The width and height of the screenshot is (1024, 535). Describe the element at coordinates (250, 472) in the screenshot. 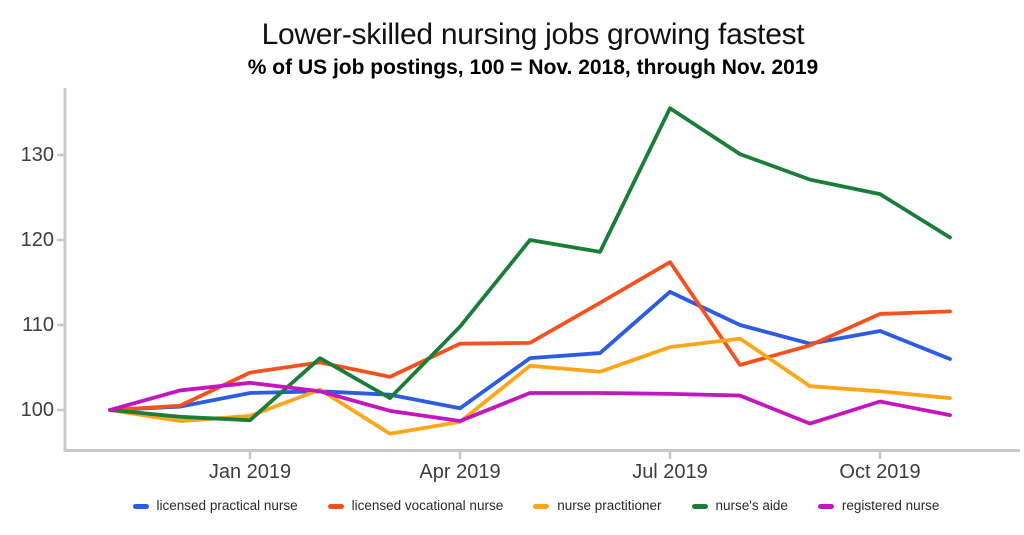

I see `x-tick-label: Jan 2019` at that location.